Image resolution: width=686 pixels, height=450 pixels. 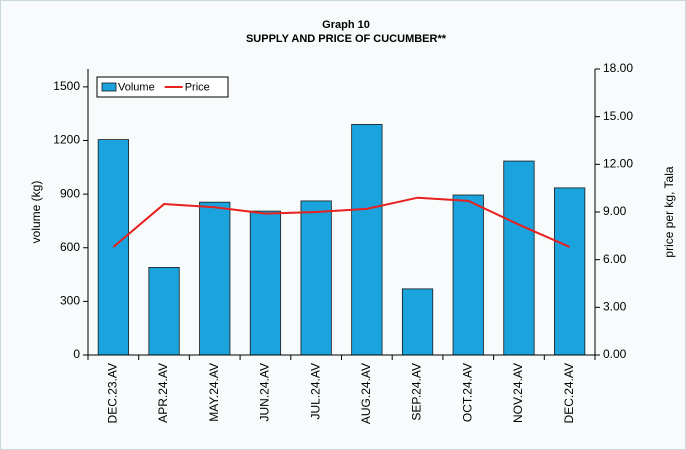 What do you see at coordinates (618, 164) in the screenshot?
I see `y2-tick-label: 12.00` at bounding box center [618, 164].